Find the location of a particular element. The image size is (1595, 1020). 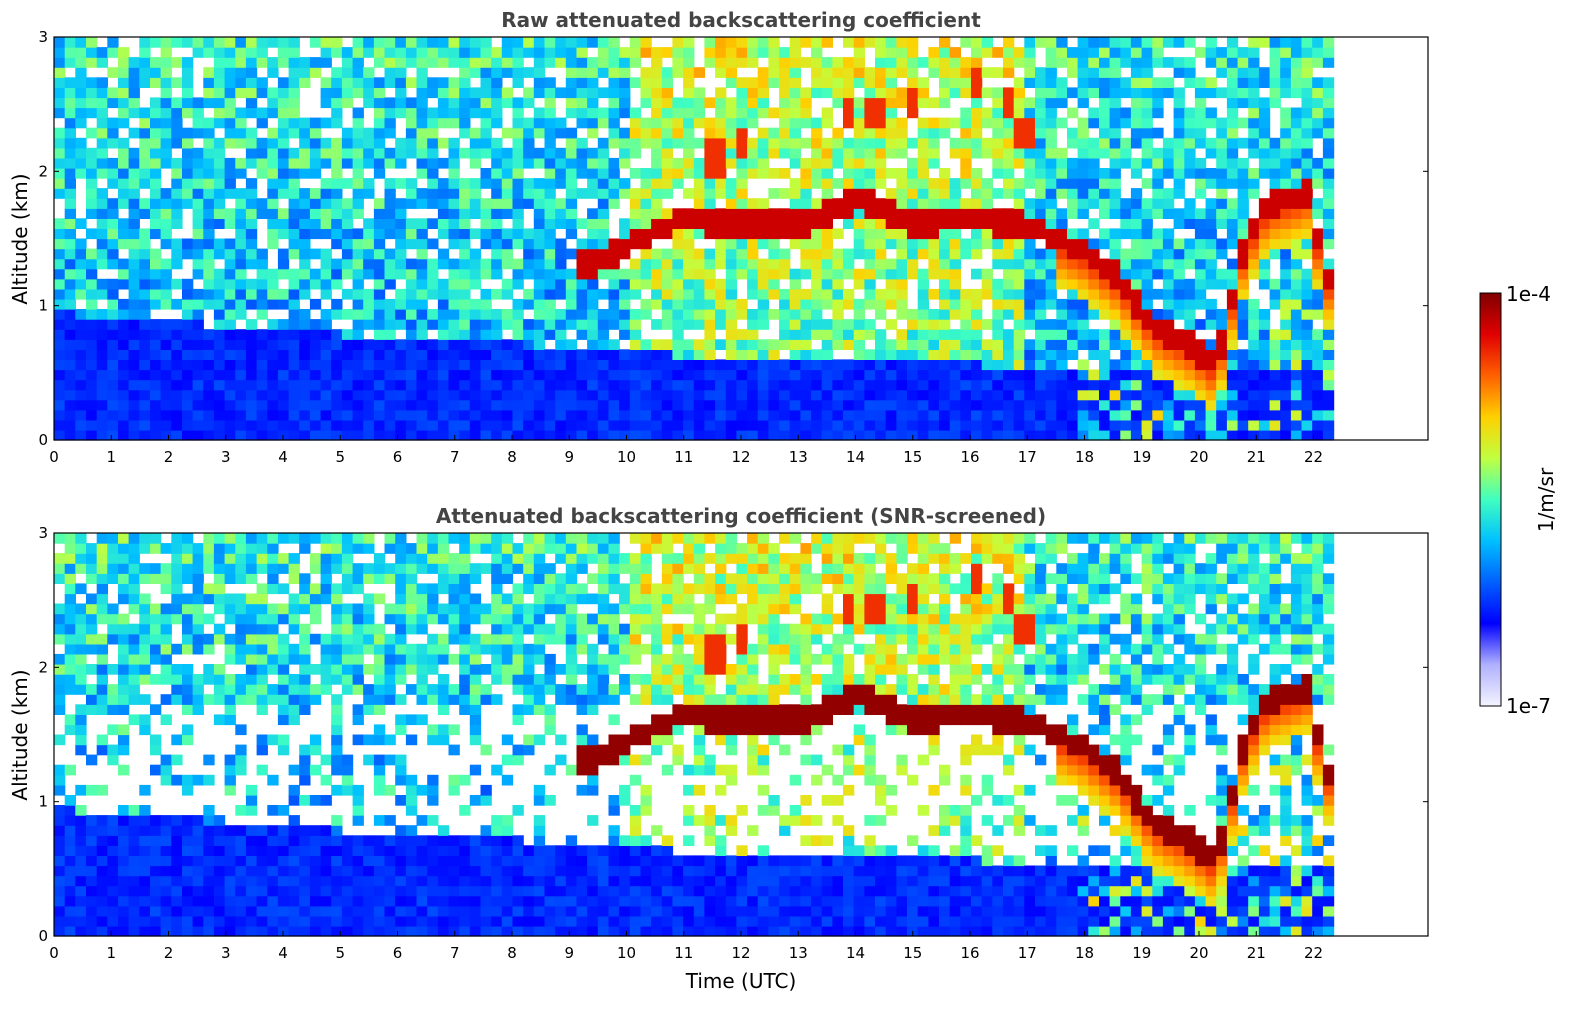

x-tick-label: 11 is located at coordinates (683, 457).